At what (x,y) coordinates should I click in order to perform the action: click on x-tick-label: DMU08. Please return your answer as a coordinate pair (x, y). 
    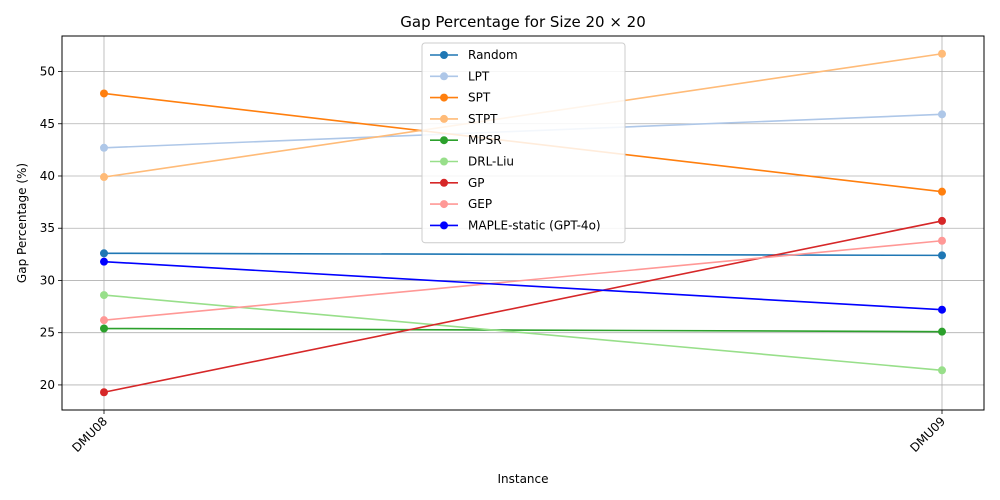
    Looking at the image, I should click on (89, 434).